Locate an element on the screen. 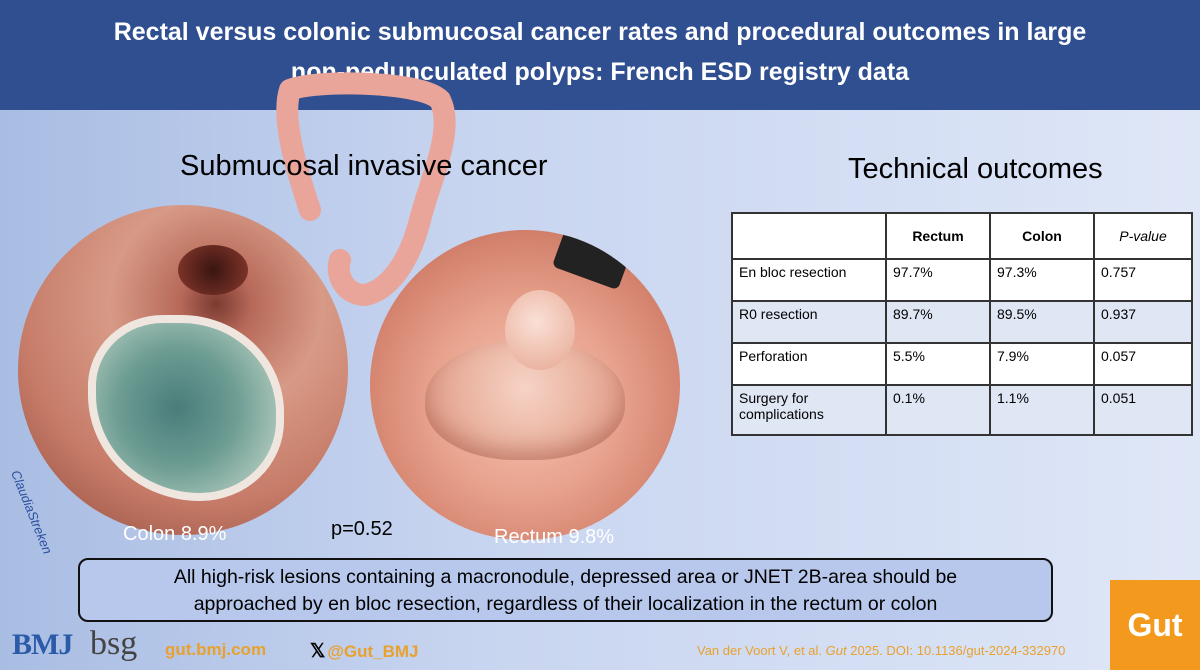 The height and width of the screenshot is (670, 1200). bsg-logo: bsg is located at coordinates (114, 643).